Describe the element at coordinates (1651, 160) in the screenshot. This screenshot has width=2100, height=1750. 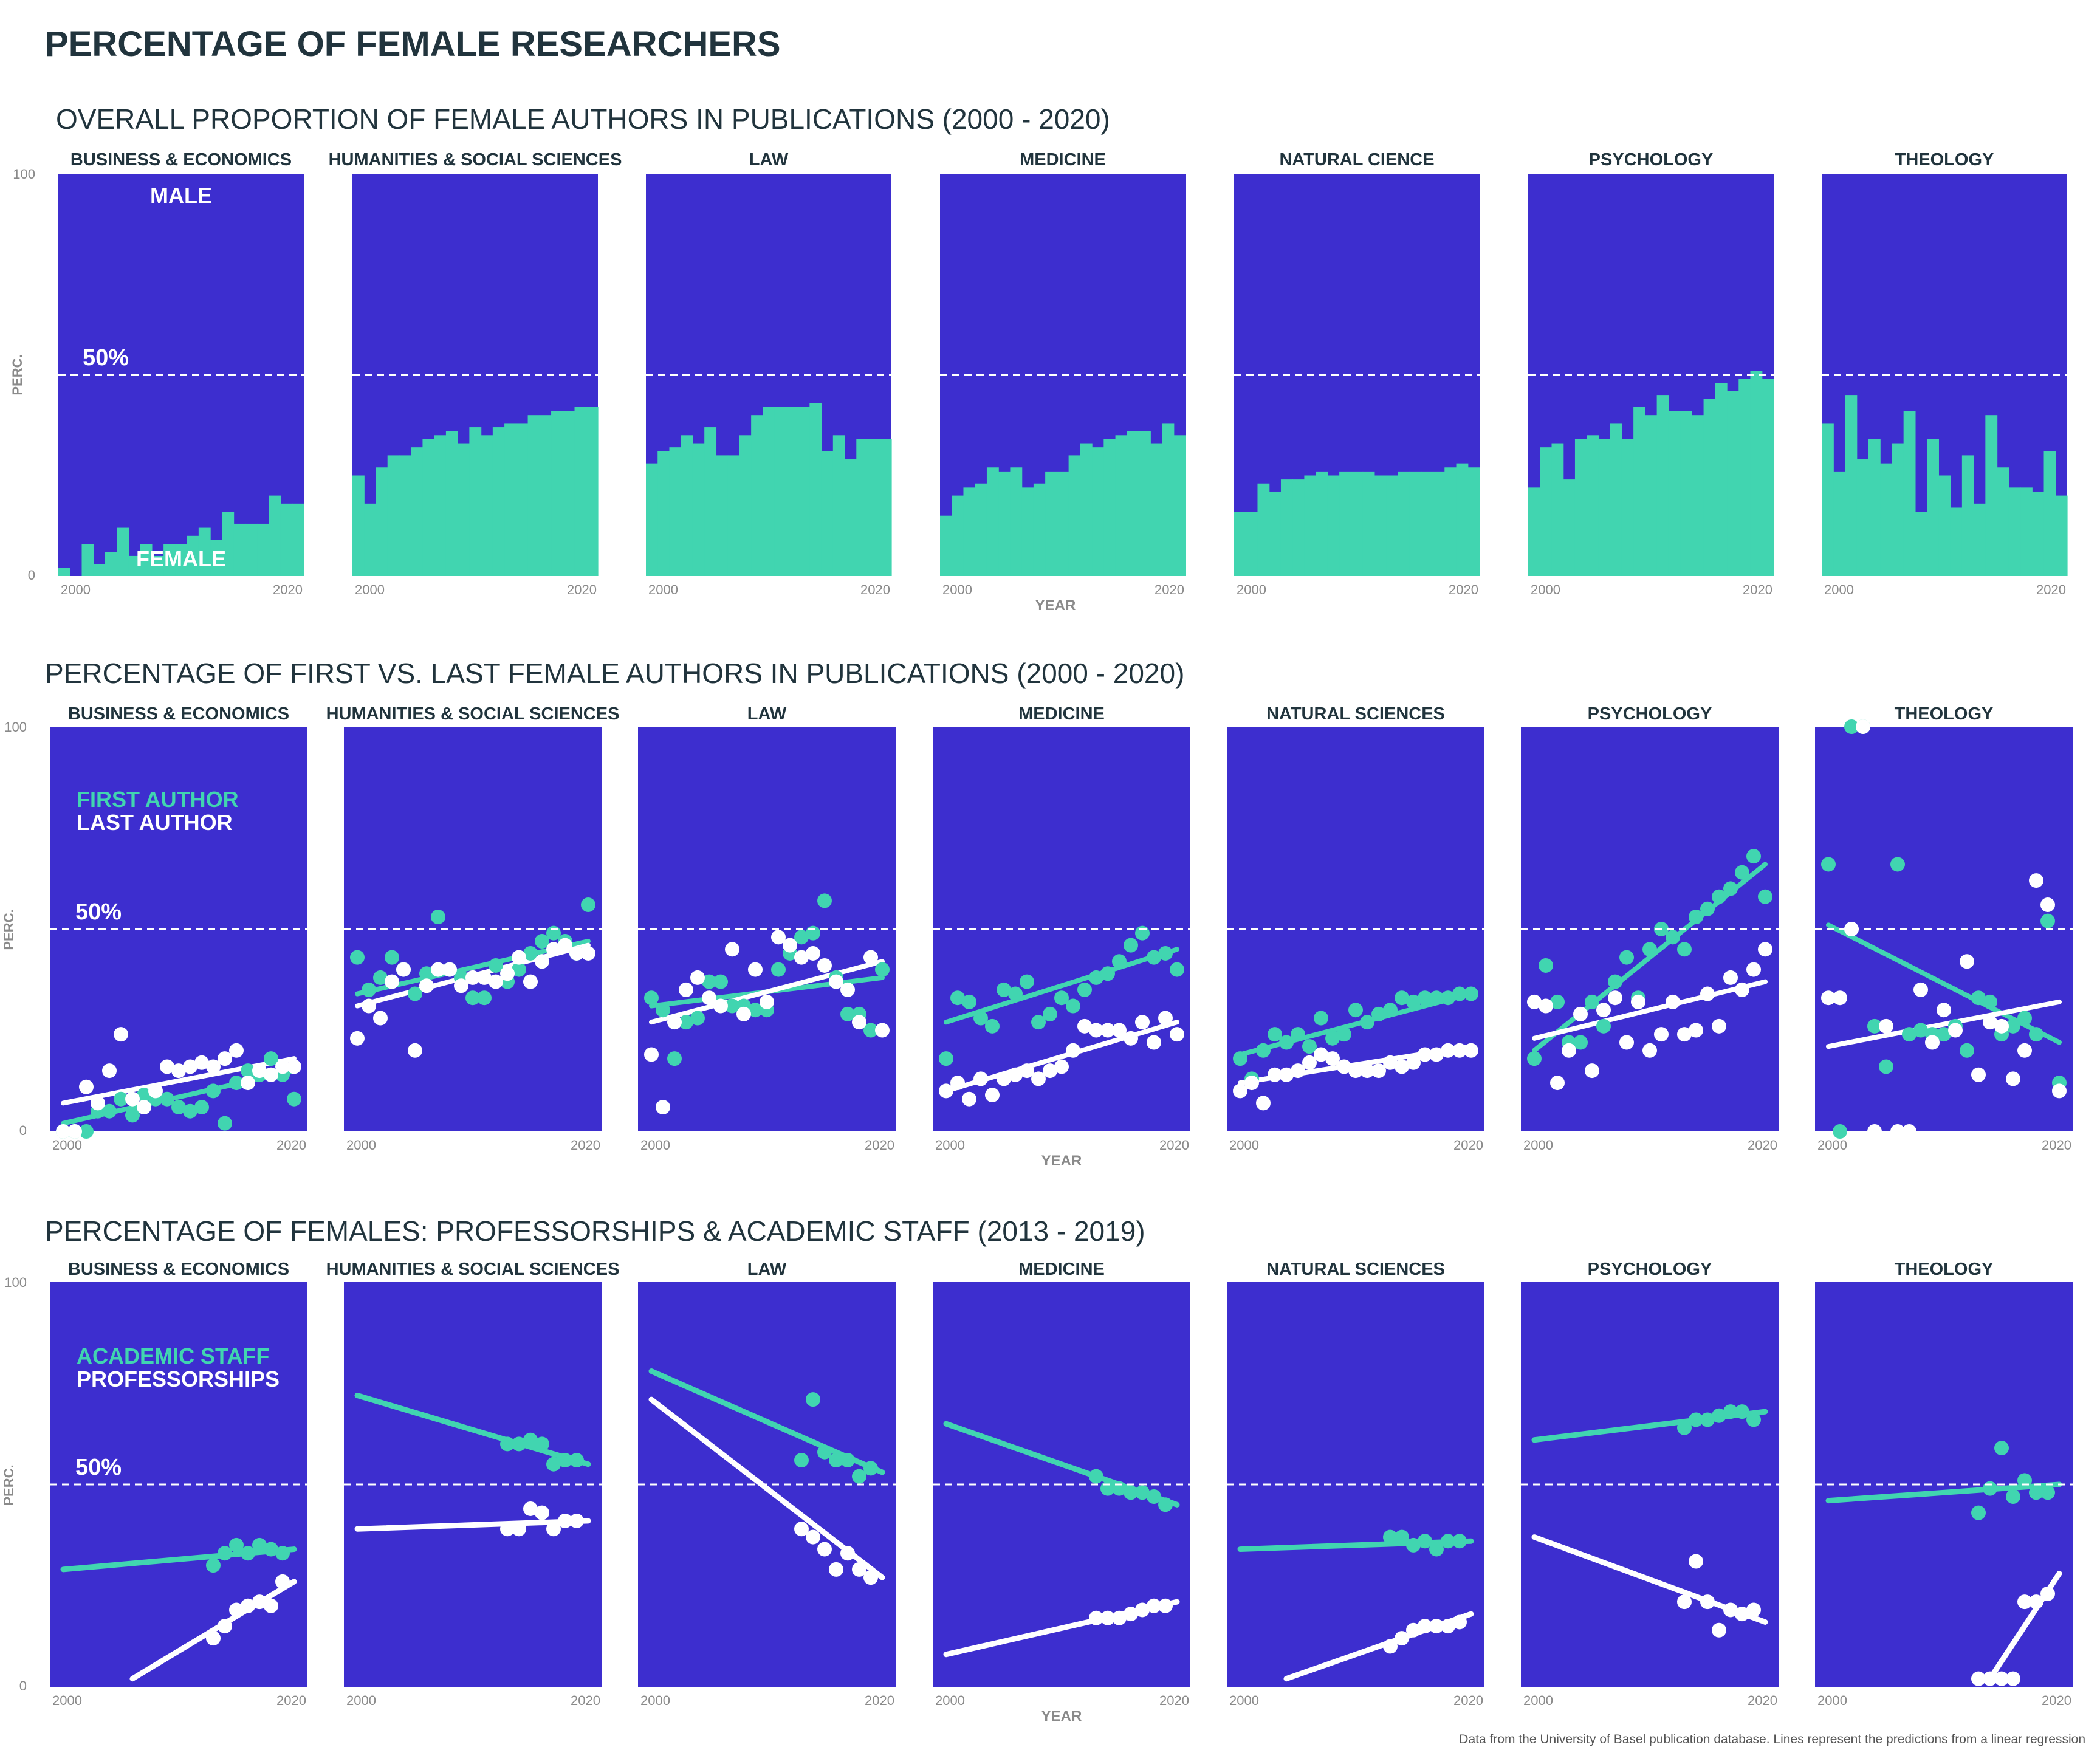
I see `facet-title: PSYCHOLOGY` at that location.